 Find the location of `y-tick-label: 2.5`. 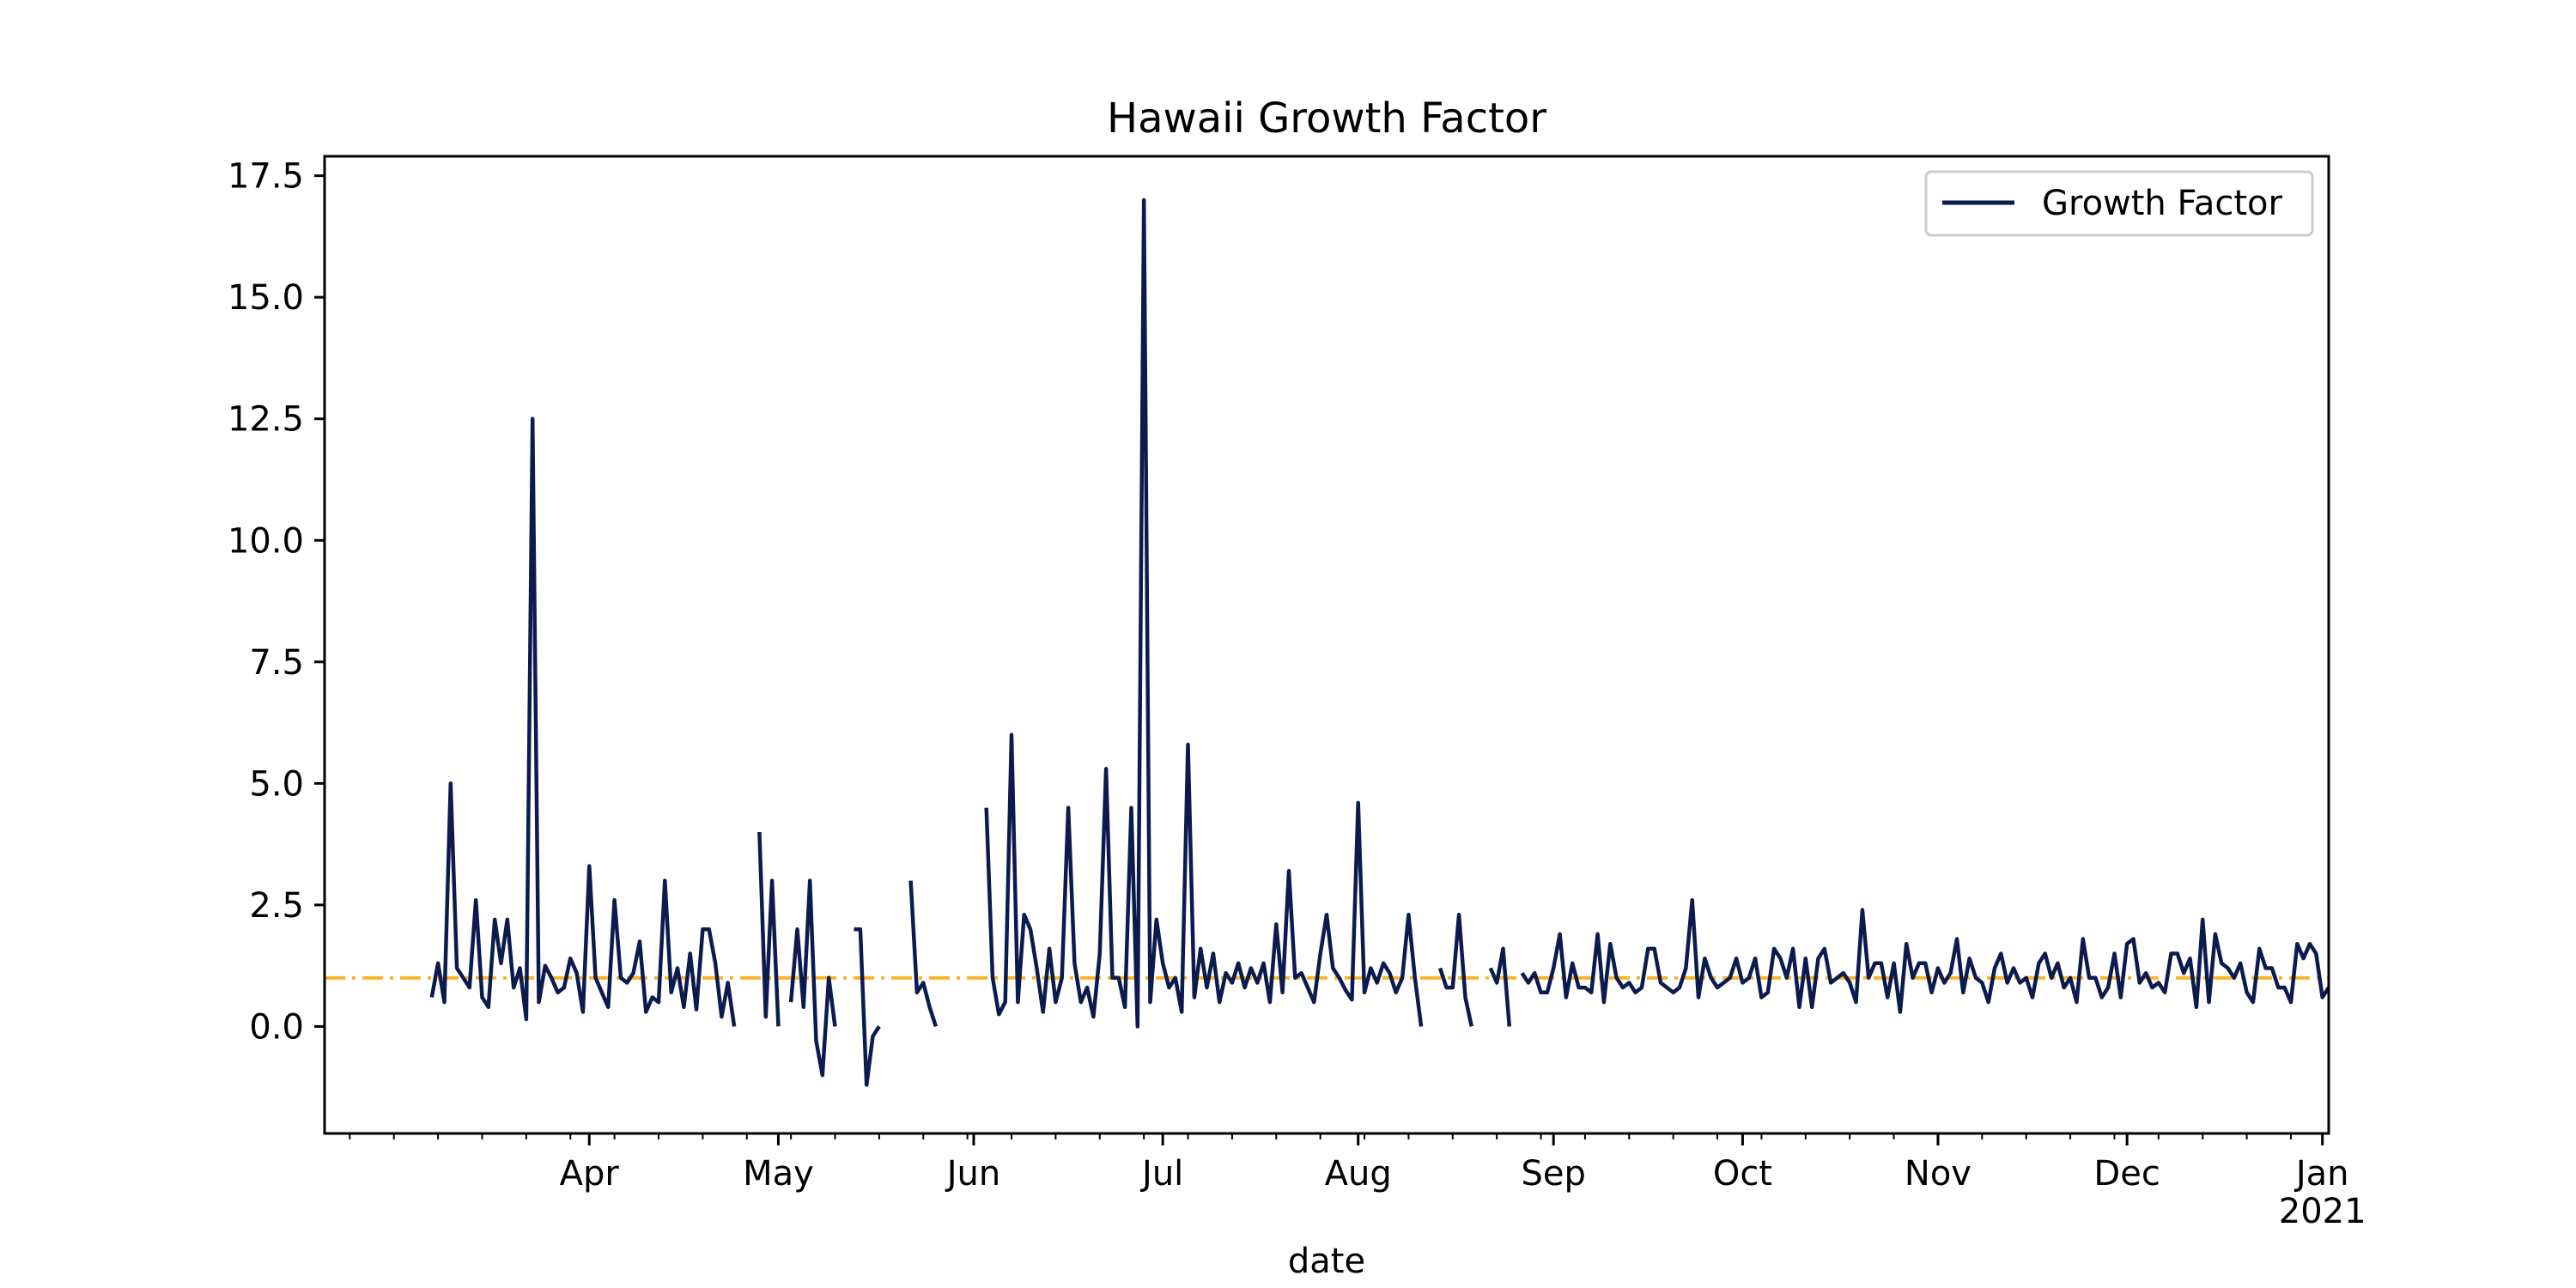

y-tick-label: 2.5 is located at coordinates (276, 906).